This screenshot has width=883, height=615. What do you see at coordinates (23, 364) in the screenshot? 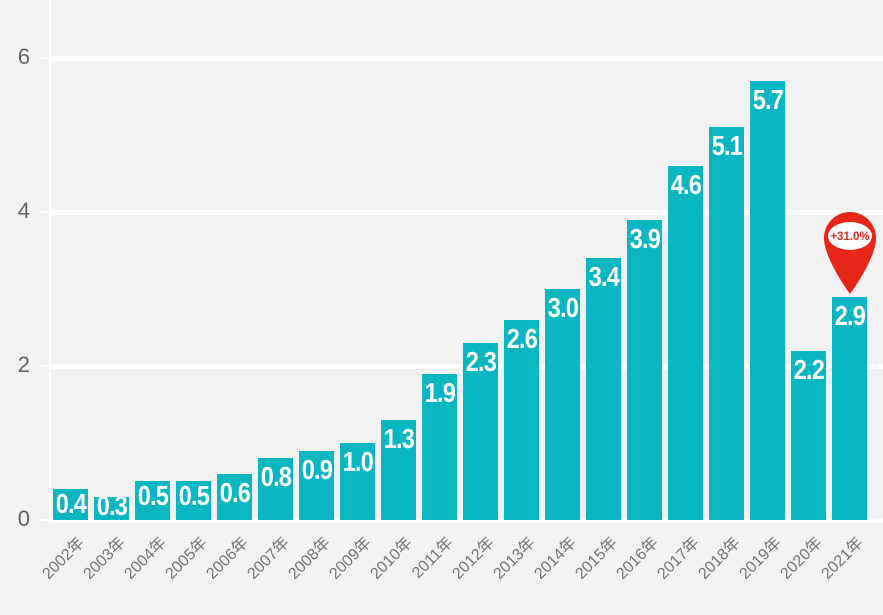
I see `y-axis-label: 2` at bounding box center [23, 364].